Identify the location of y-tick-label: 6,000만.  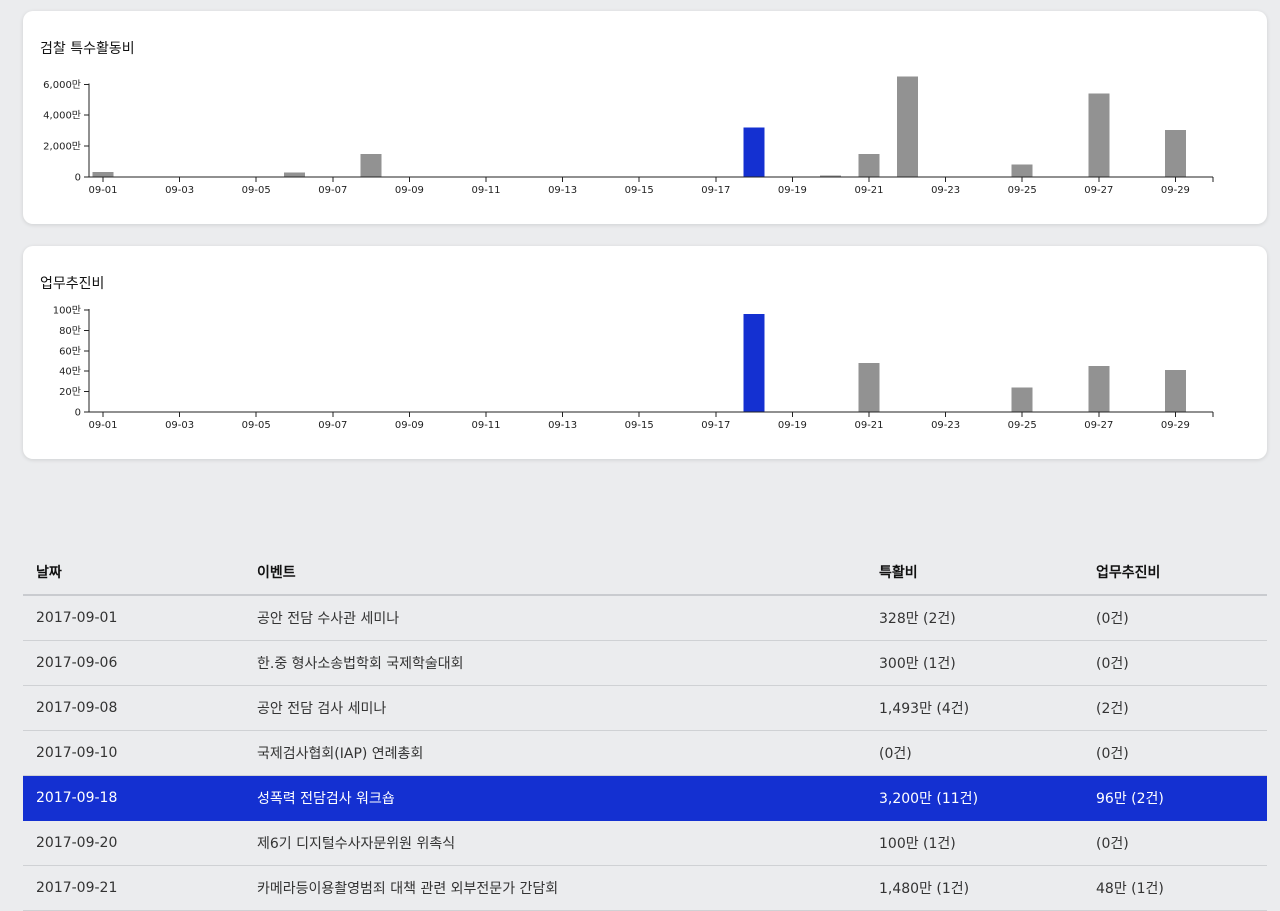
(62, 85).